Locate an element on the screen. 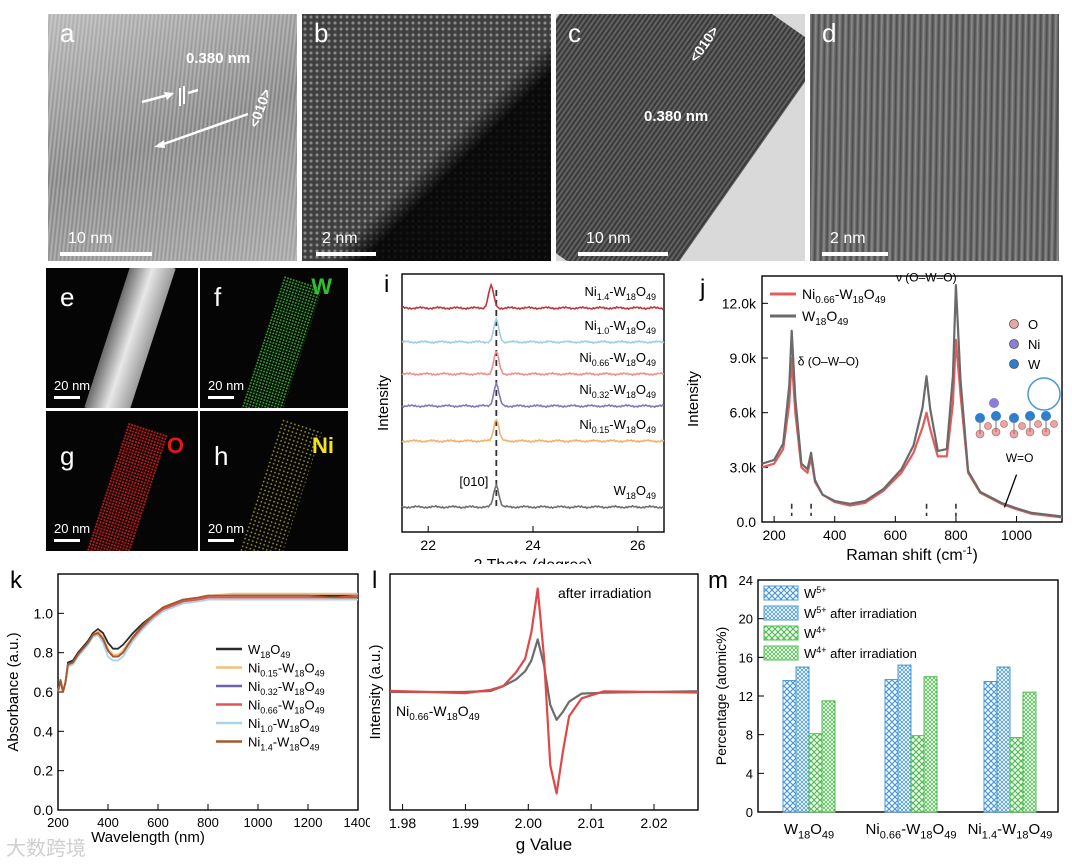  y-axis-label: Intensity (a.u.) is located at coordinates (376, 691).